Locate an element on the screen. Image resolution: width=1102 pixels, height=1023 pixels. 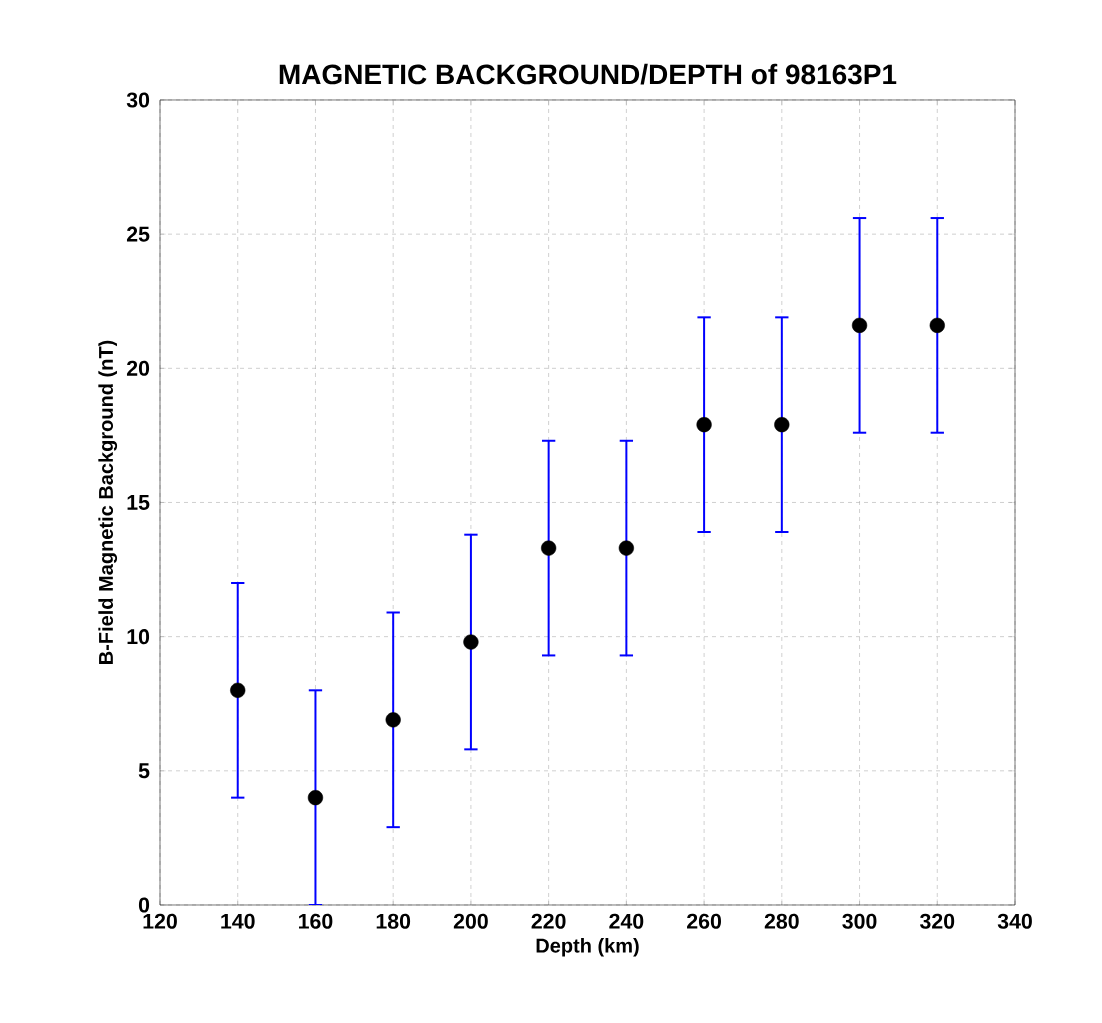
x-tick-label: 160 is located at coordinates (316, 921).